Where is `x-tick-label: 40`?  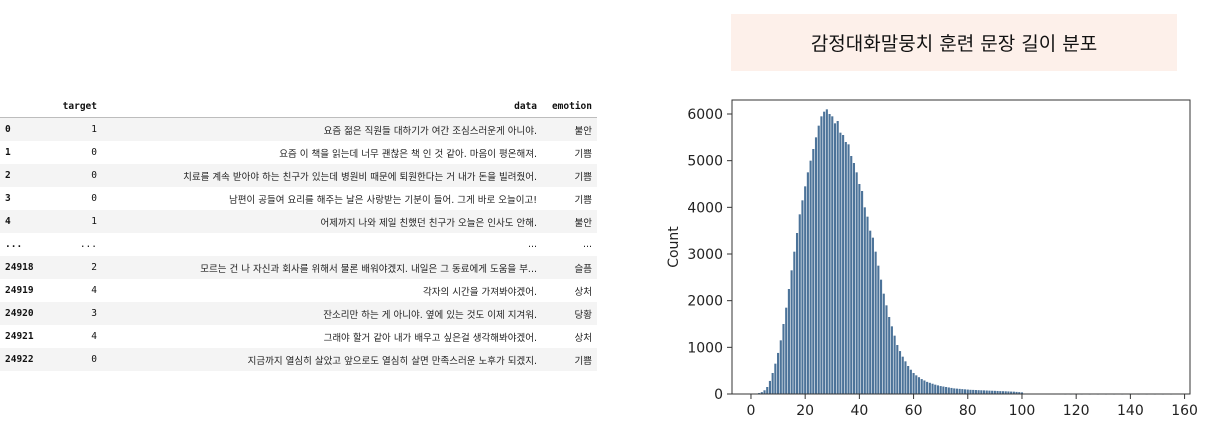 x-tick-label: 40 is located at coordinates (859, 411).